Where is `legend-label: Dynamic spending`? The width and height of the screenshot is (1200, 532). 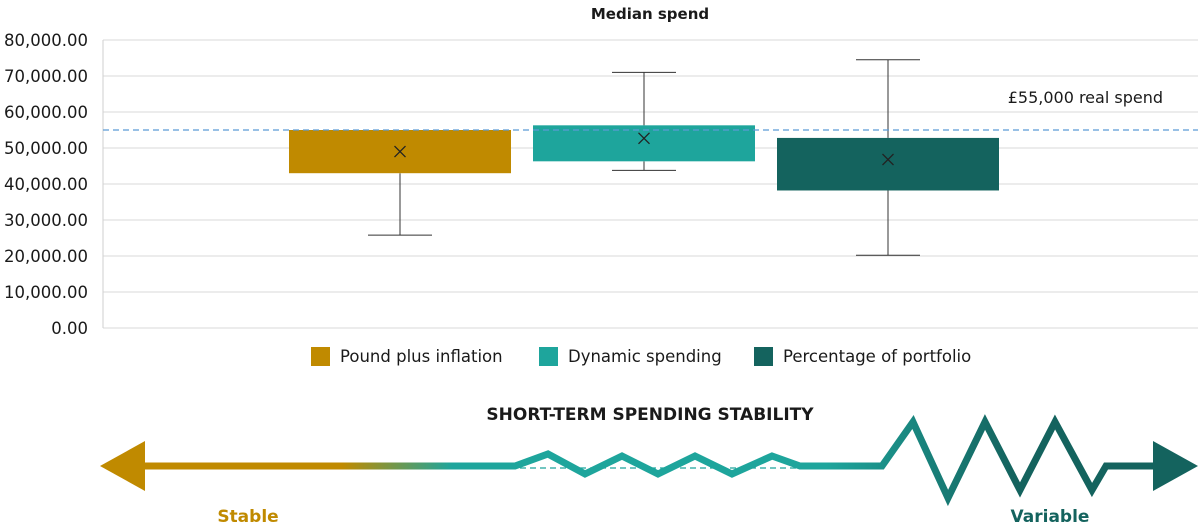
legend-label: Dynamic spending is located at coordinates (645, 356).